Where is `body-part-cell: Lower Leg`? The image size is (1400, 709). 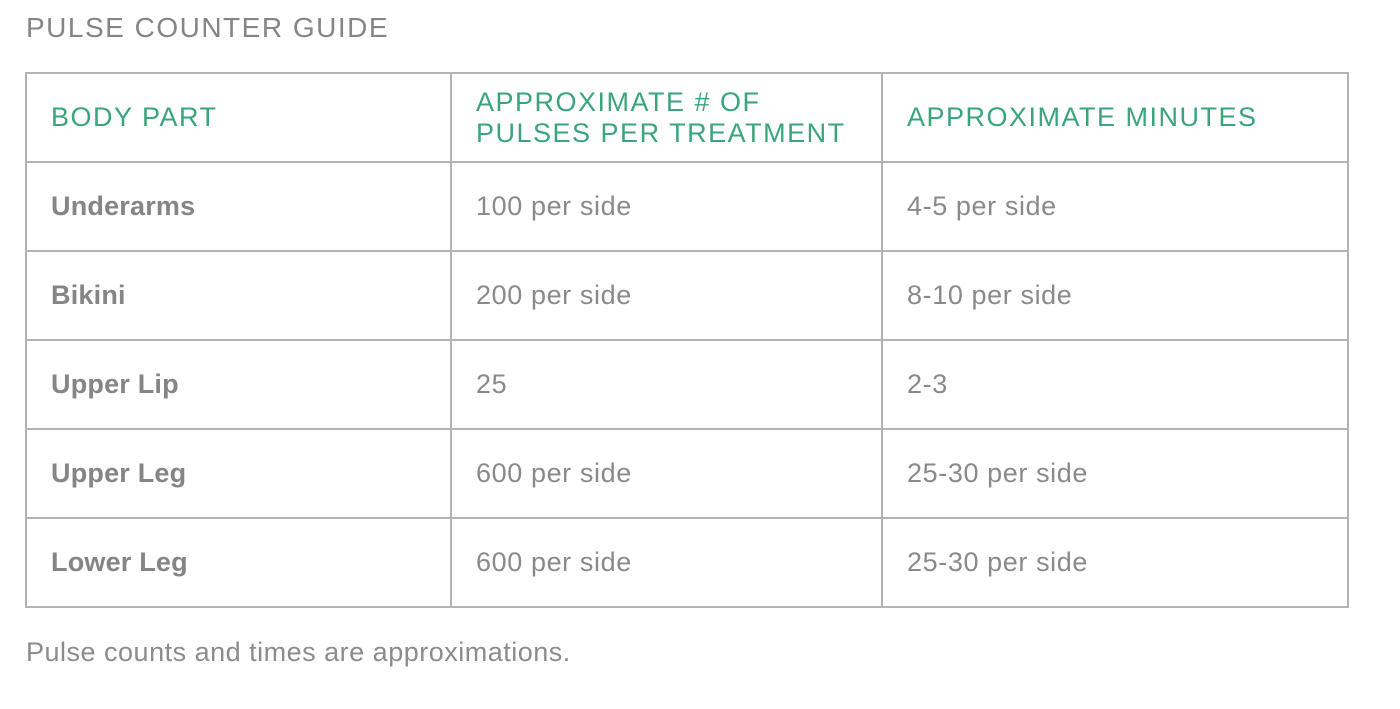
body-part-cell: Lower Leg is located at coordinates (238, 562).